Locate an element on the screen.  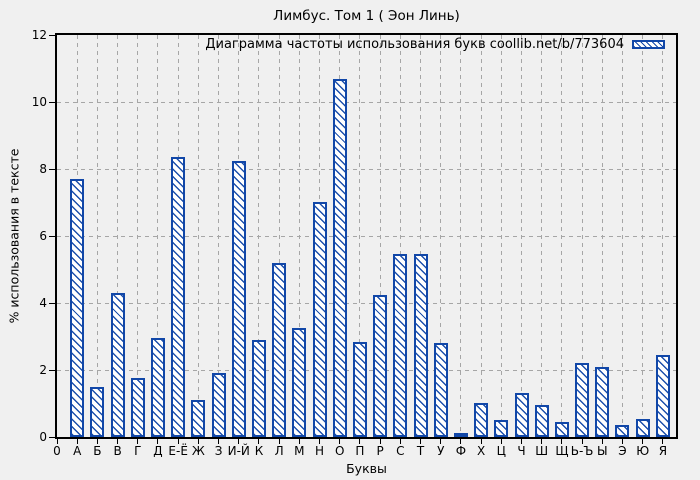
bar-Ц is located at coordinates (501, 428).